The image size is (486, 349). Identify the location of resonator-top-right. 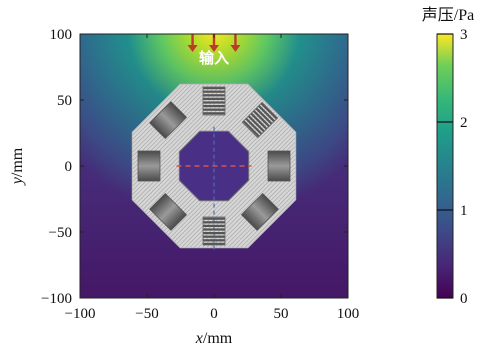
(260, 120).